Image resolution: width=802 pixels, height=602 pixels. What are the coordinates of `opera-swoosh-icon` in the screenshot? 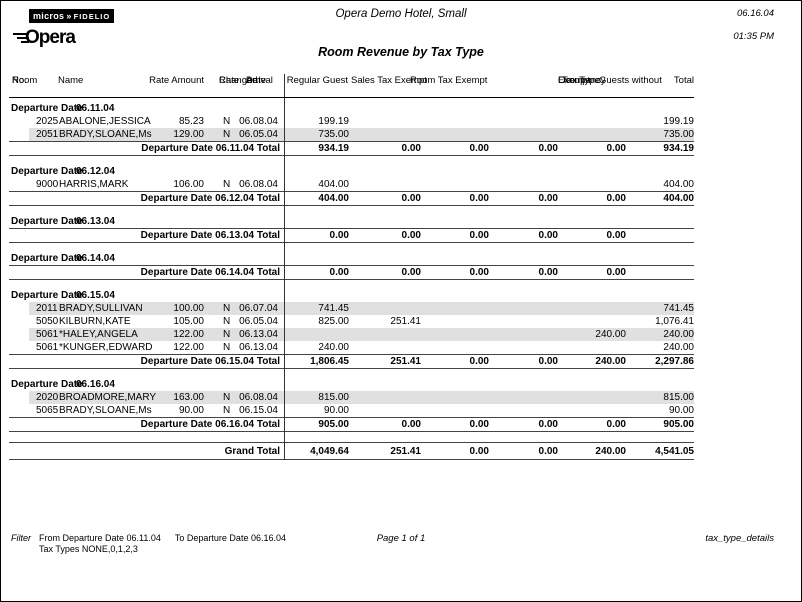 It's located at (21, 38).